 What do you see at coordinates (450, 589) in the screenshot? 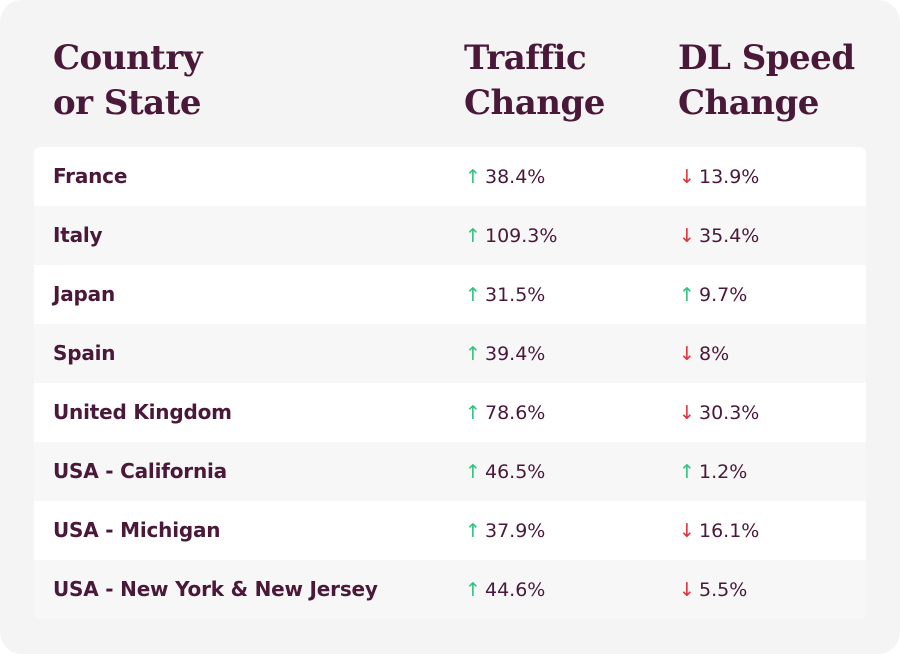
I see `table-row: USA - New York & New Jersey ↑ 44.6% ↓ 5.5%` at bounding box center [450, 589].